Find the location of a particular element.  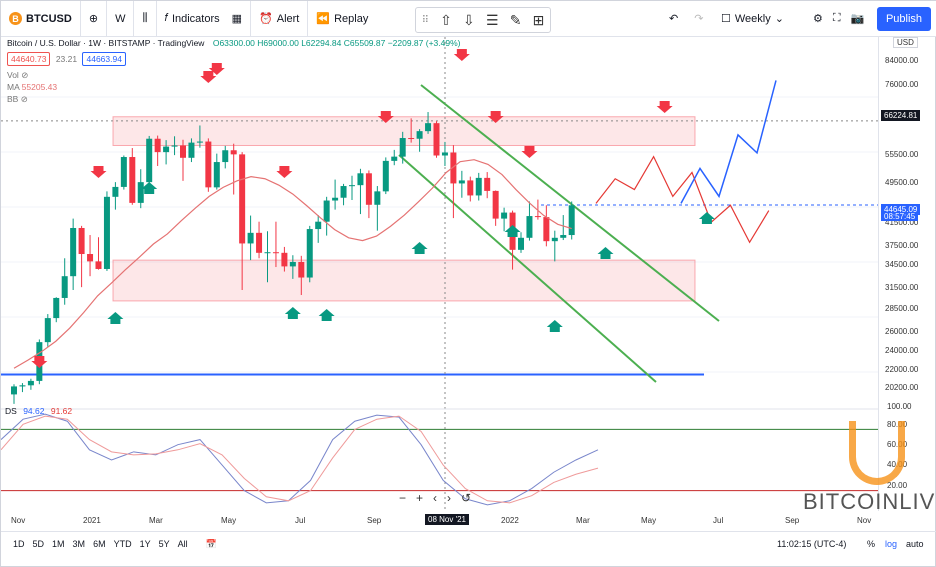

bar-countdown: 08:57:45 is located at coordinates (900, 216).